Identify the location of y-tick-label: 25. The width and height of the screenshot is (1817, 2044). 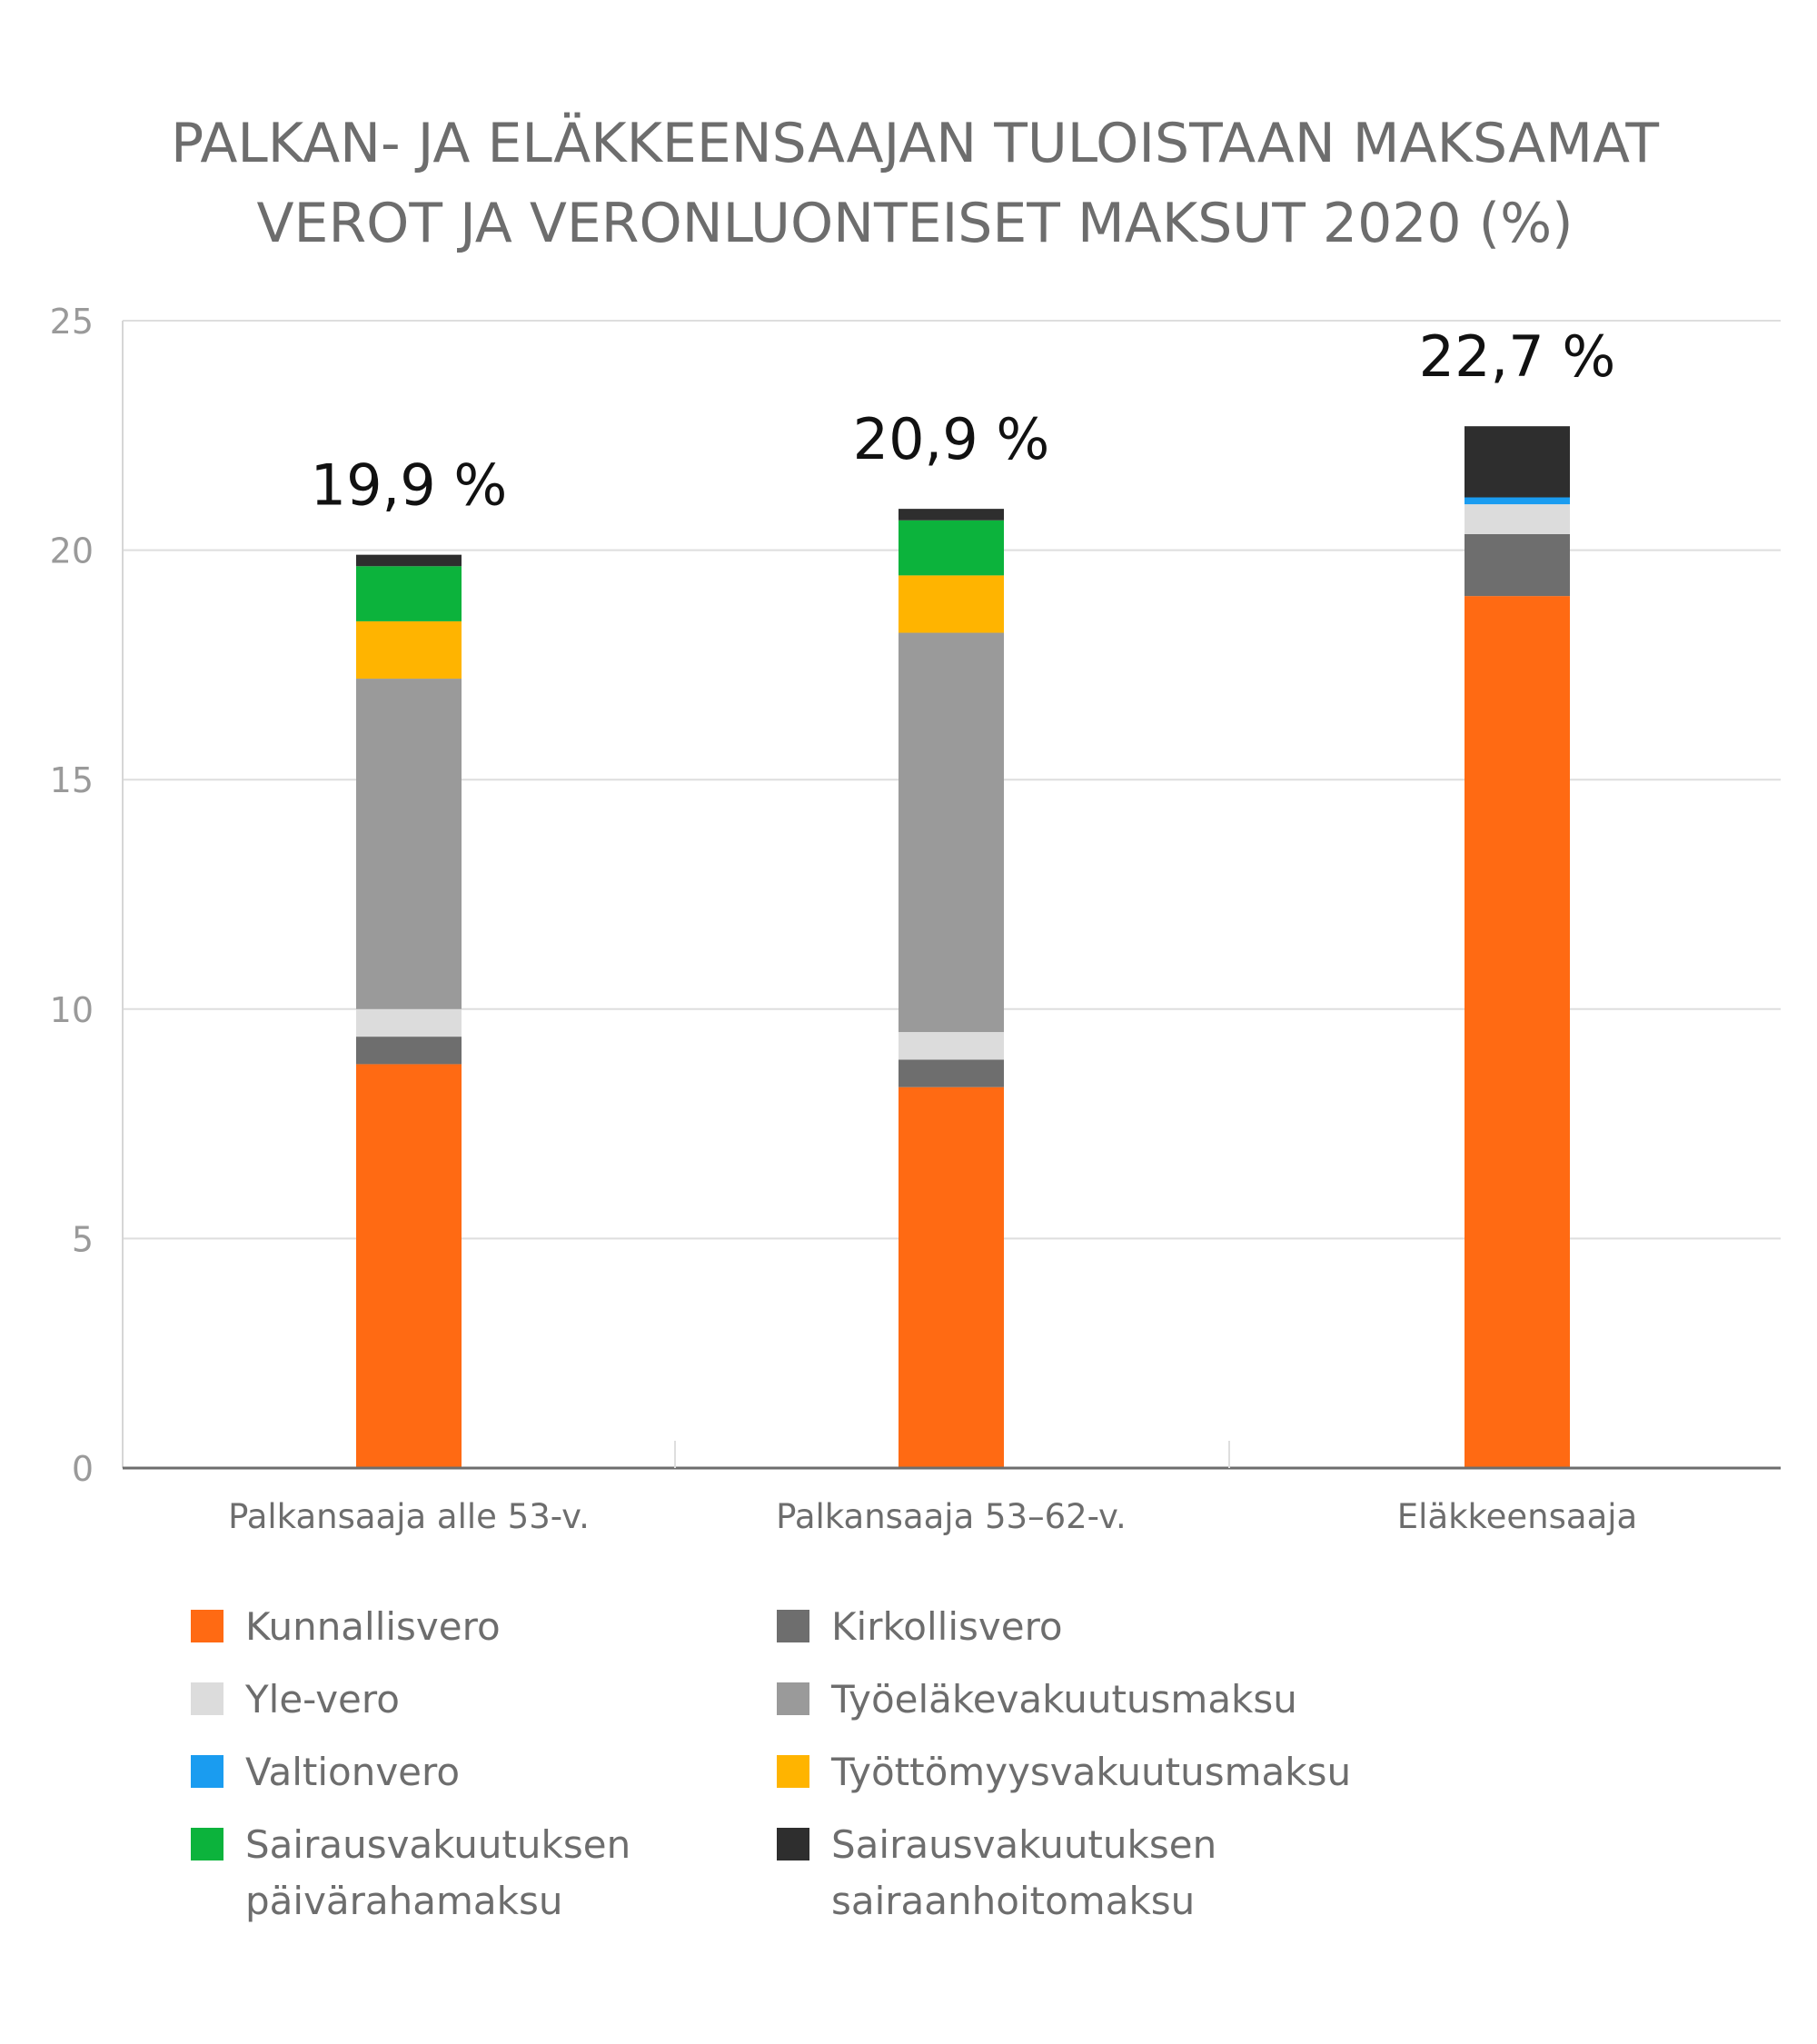
(72, 322).